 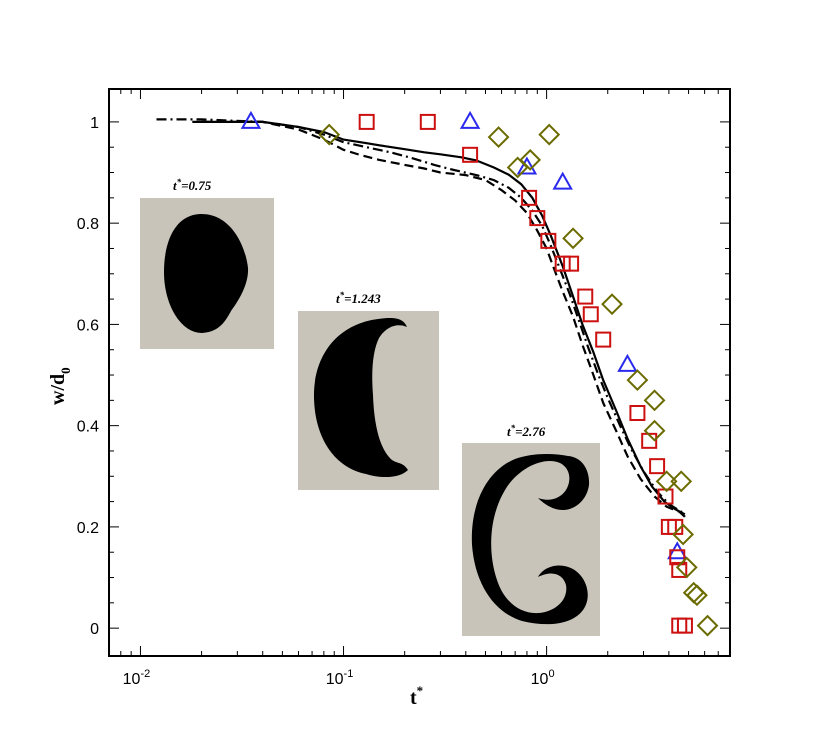 What do you see at coordinates (88, 325) in the screenshot?
I see `y-tick-label: 0.6` at bounding box center [88, 325].